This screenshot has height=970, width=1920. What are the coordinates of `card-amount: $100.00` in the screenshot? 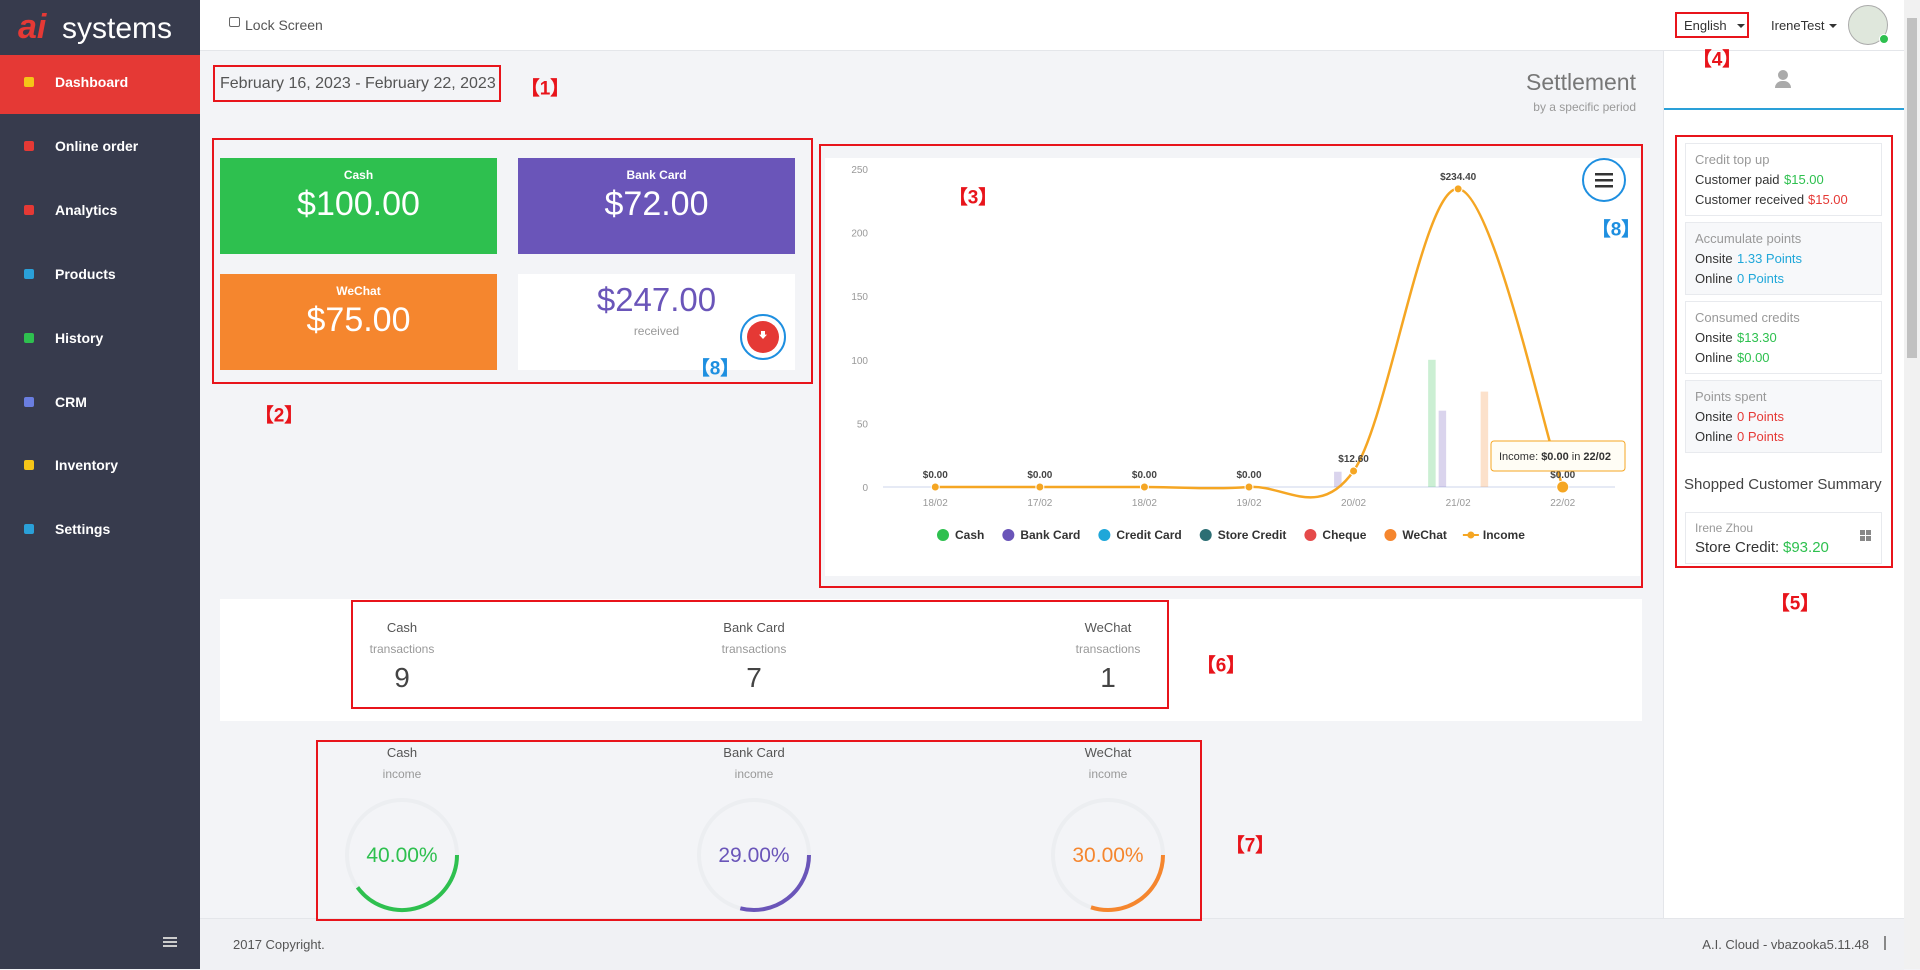 It's located at (358, 204).